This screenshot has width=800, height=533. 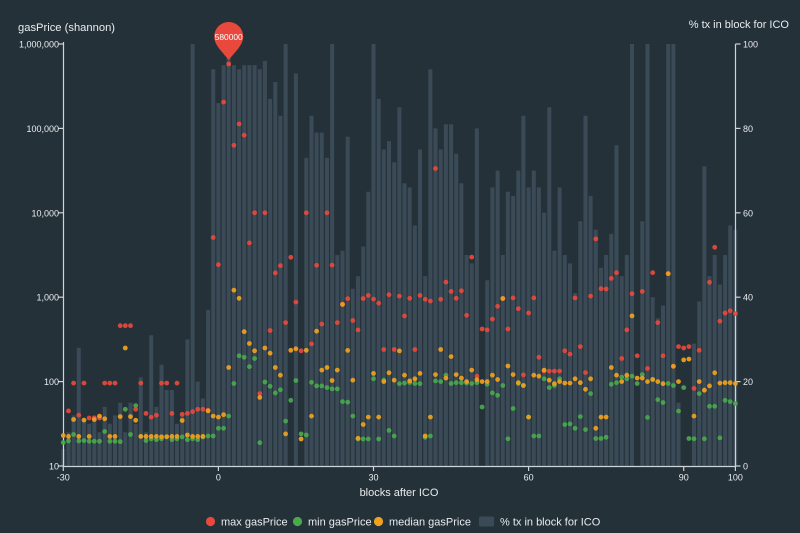 What do you see at coordinates (684, 478) in the screenshot?
I see `svg-text: 90` at bounding box center [684, 478].